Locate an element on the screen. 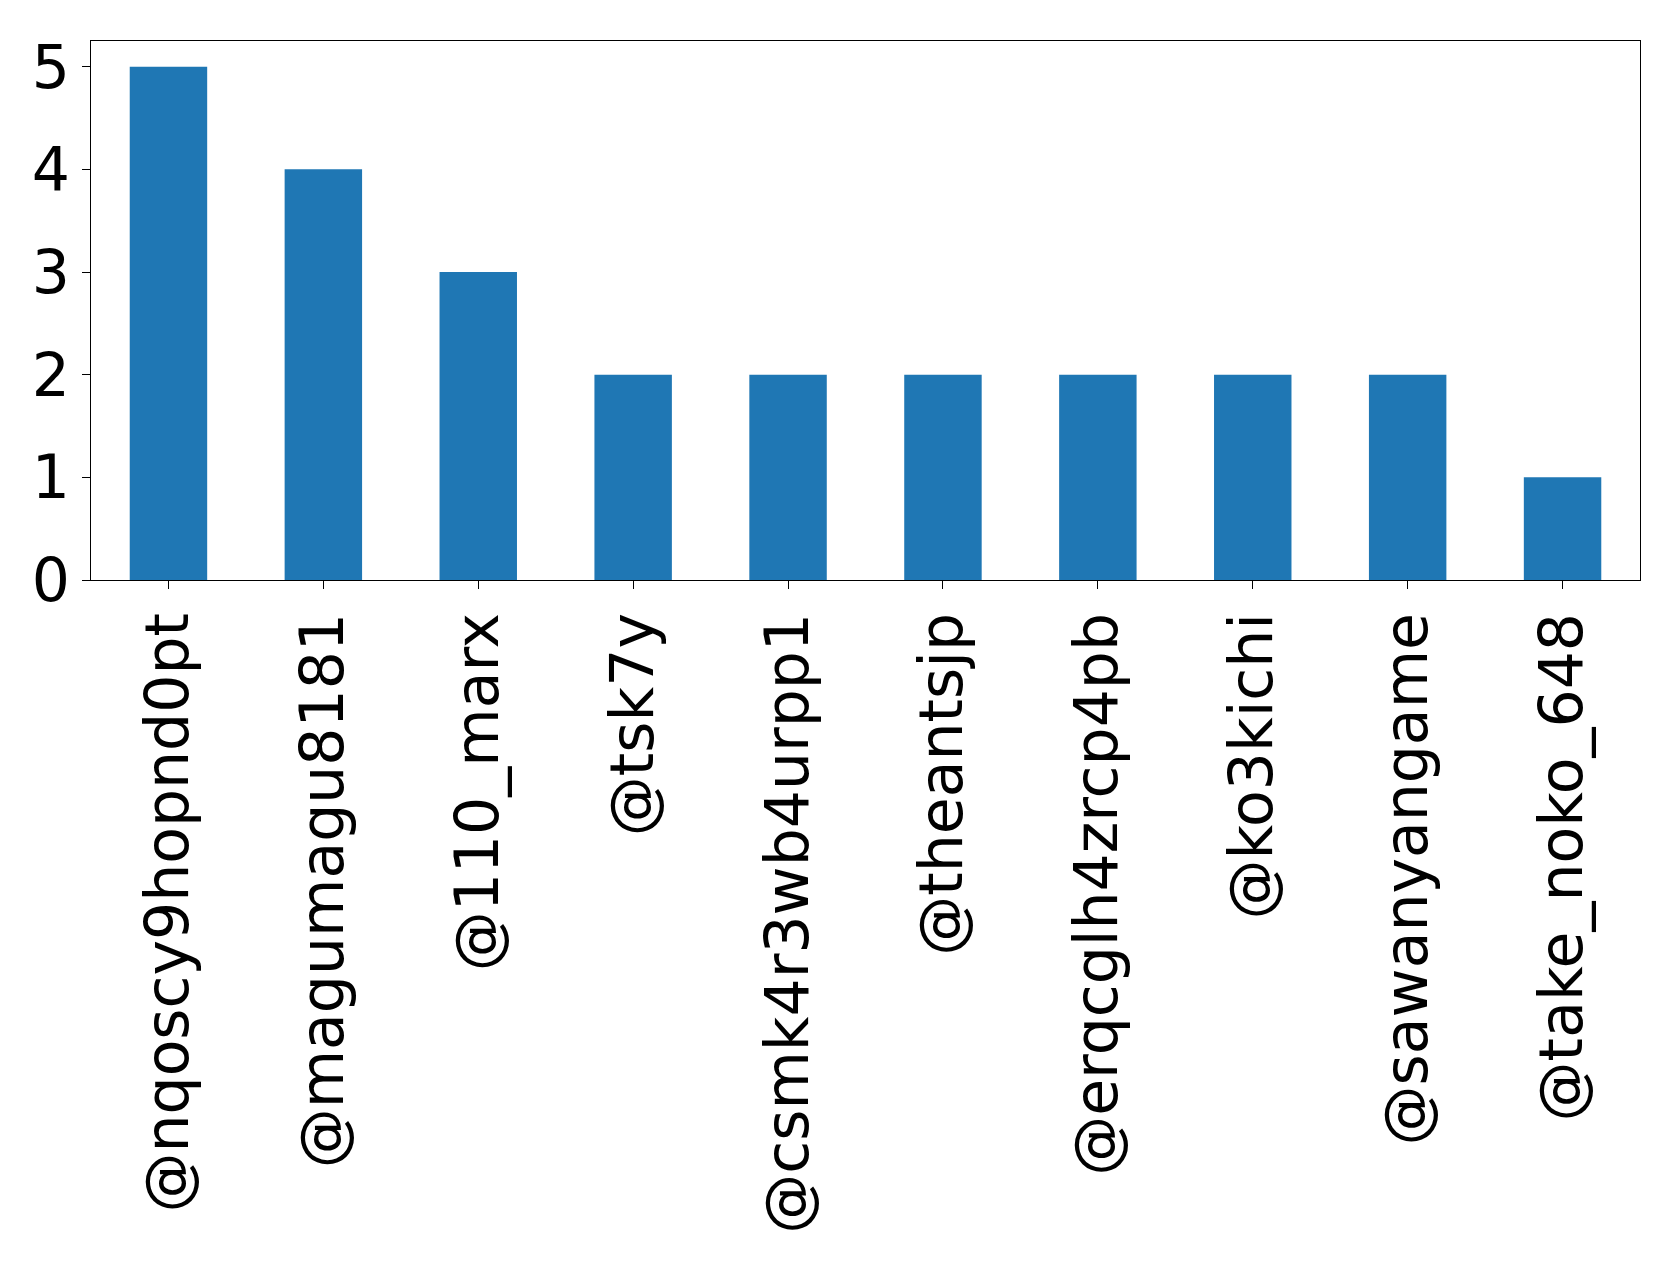 This screenshot has height=1275, width=1679. x-tick-label: @magumagu8181 is located at coordinates (321, 891).